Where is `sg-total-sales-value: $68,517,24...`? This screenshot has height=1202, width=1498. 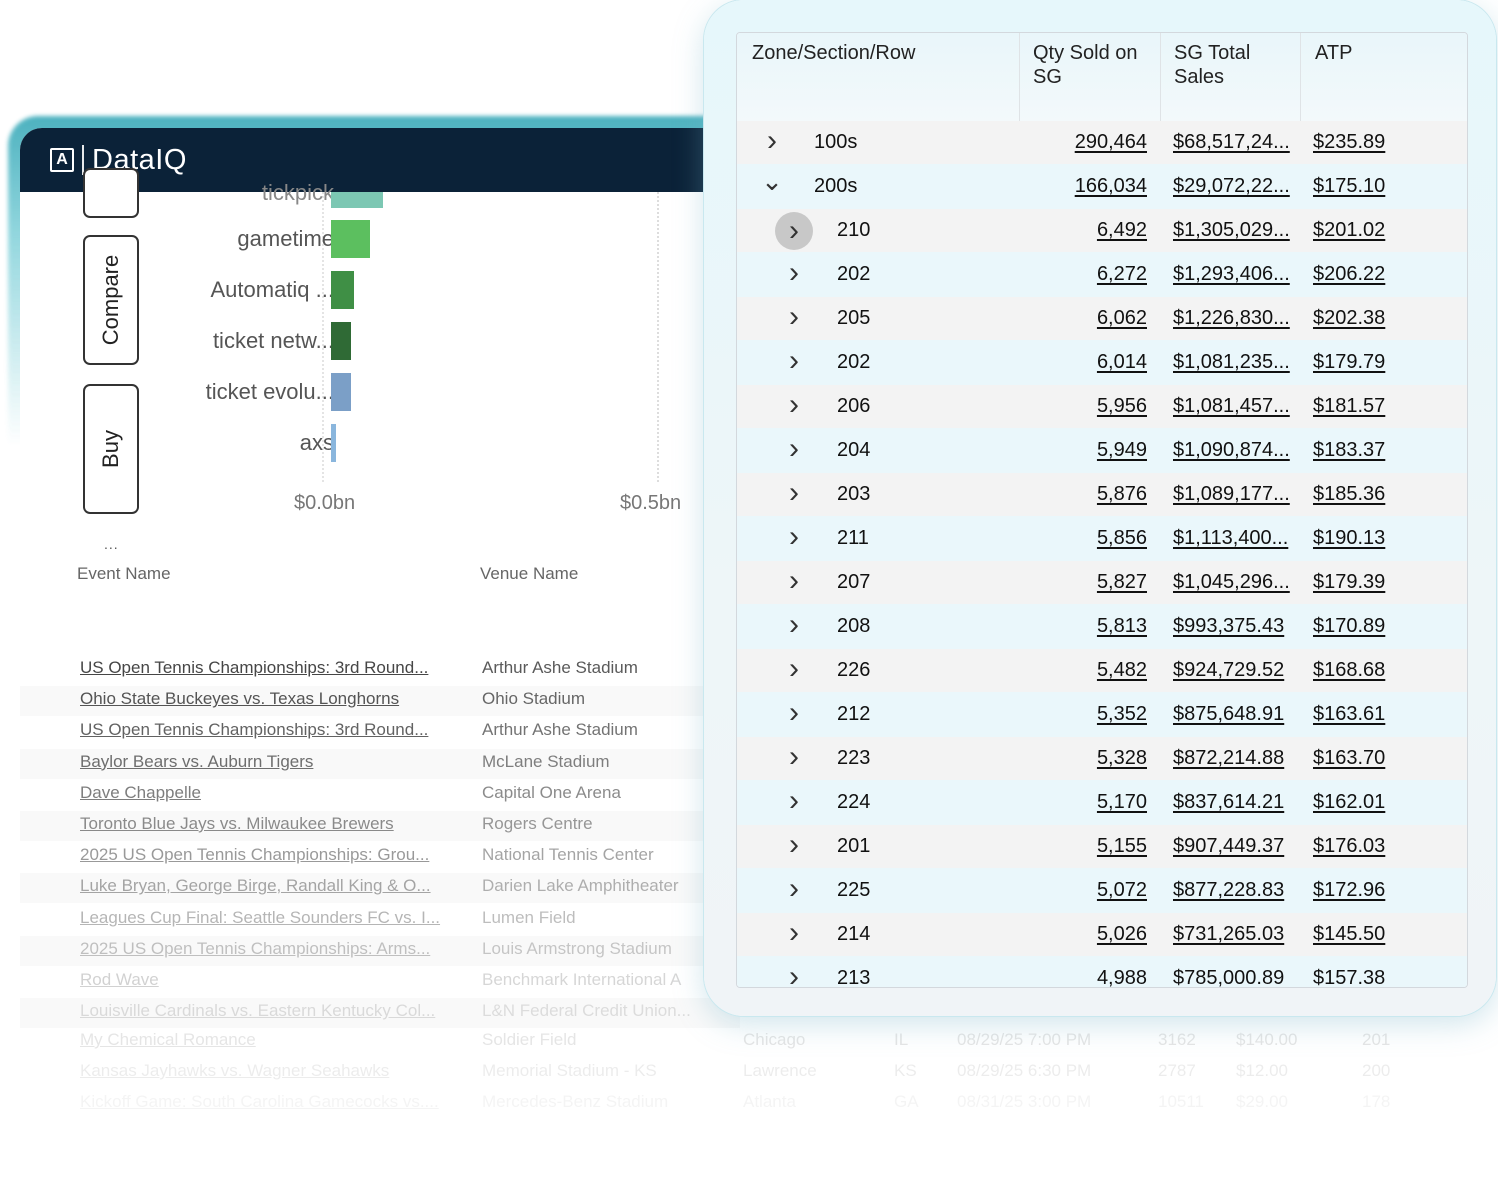 sg-total-sales-value: $68,517,24... is located at coordinates (1231, 141).